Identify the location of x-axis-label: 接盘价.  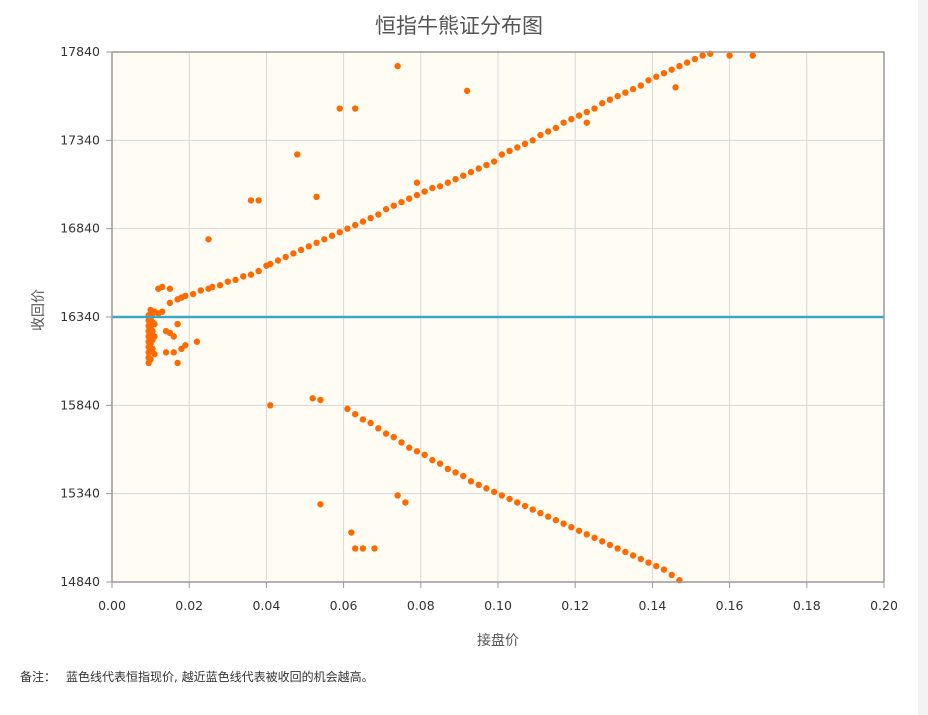
(498, 641).